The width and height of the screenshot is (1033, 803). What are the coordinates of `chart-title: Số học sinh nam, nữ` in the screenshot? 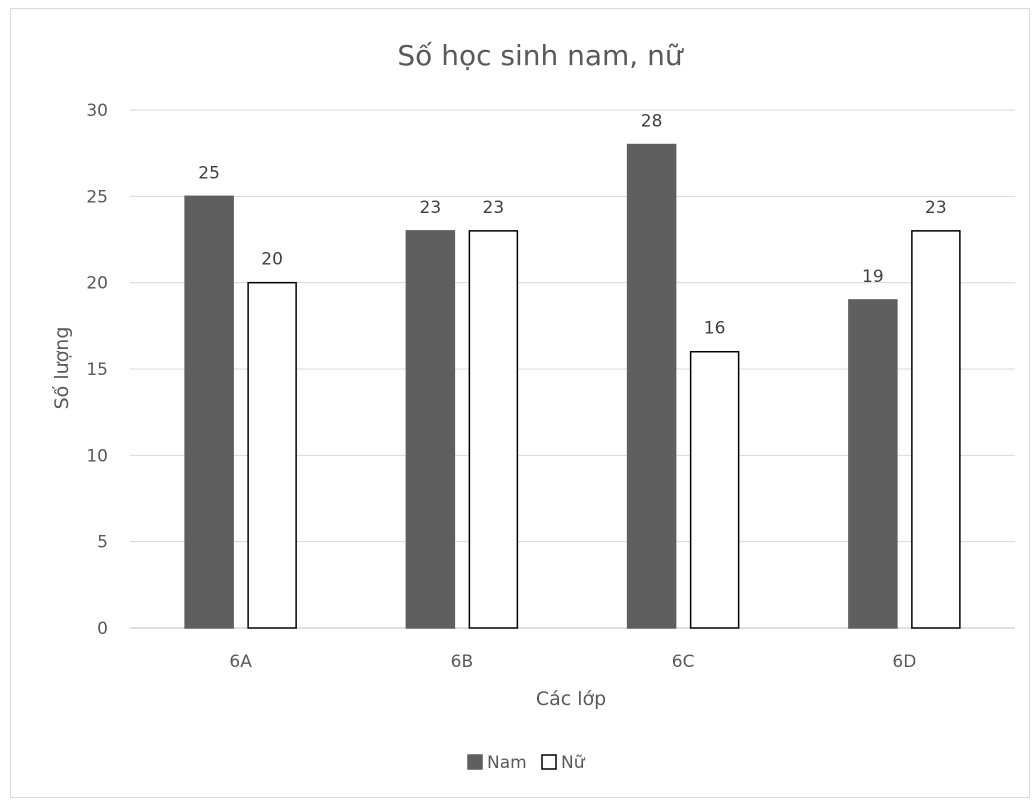 It's located at (540, 55).